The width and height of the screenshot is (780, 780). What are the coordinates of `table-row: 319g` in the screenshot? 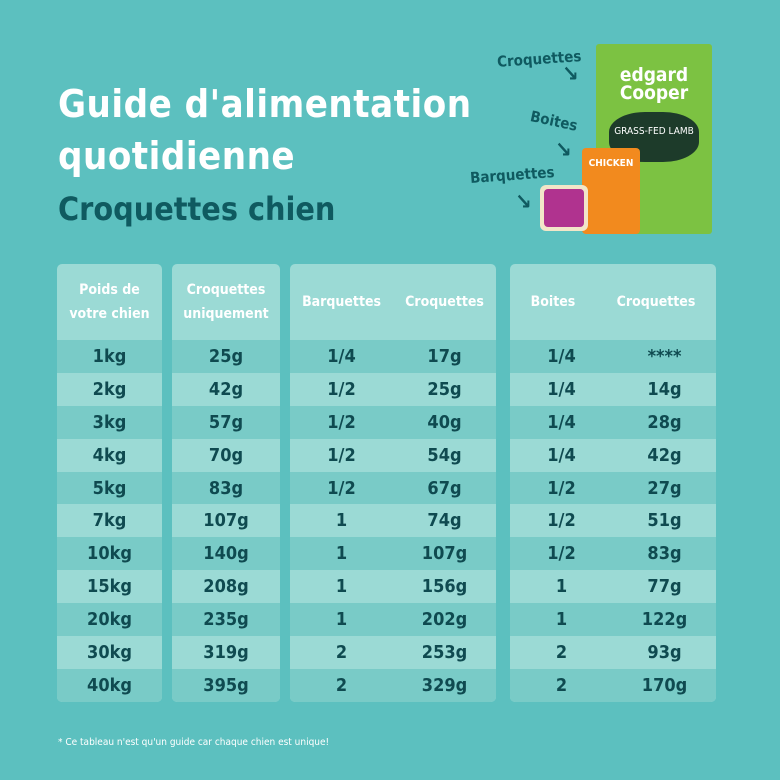 It's located at (226, 652).